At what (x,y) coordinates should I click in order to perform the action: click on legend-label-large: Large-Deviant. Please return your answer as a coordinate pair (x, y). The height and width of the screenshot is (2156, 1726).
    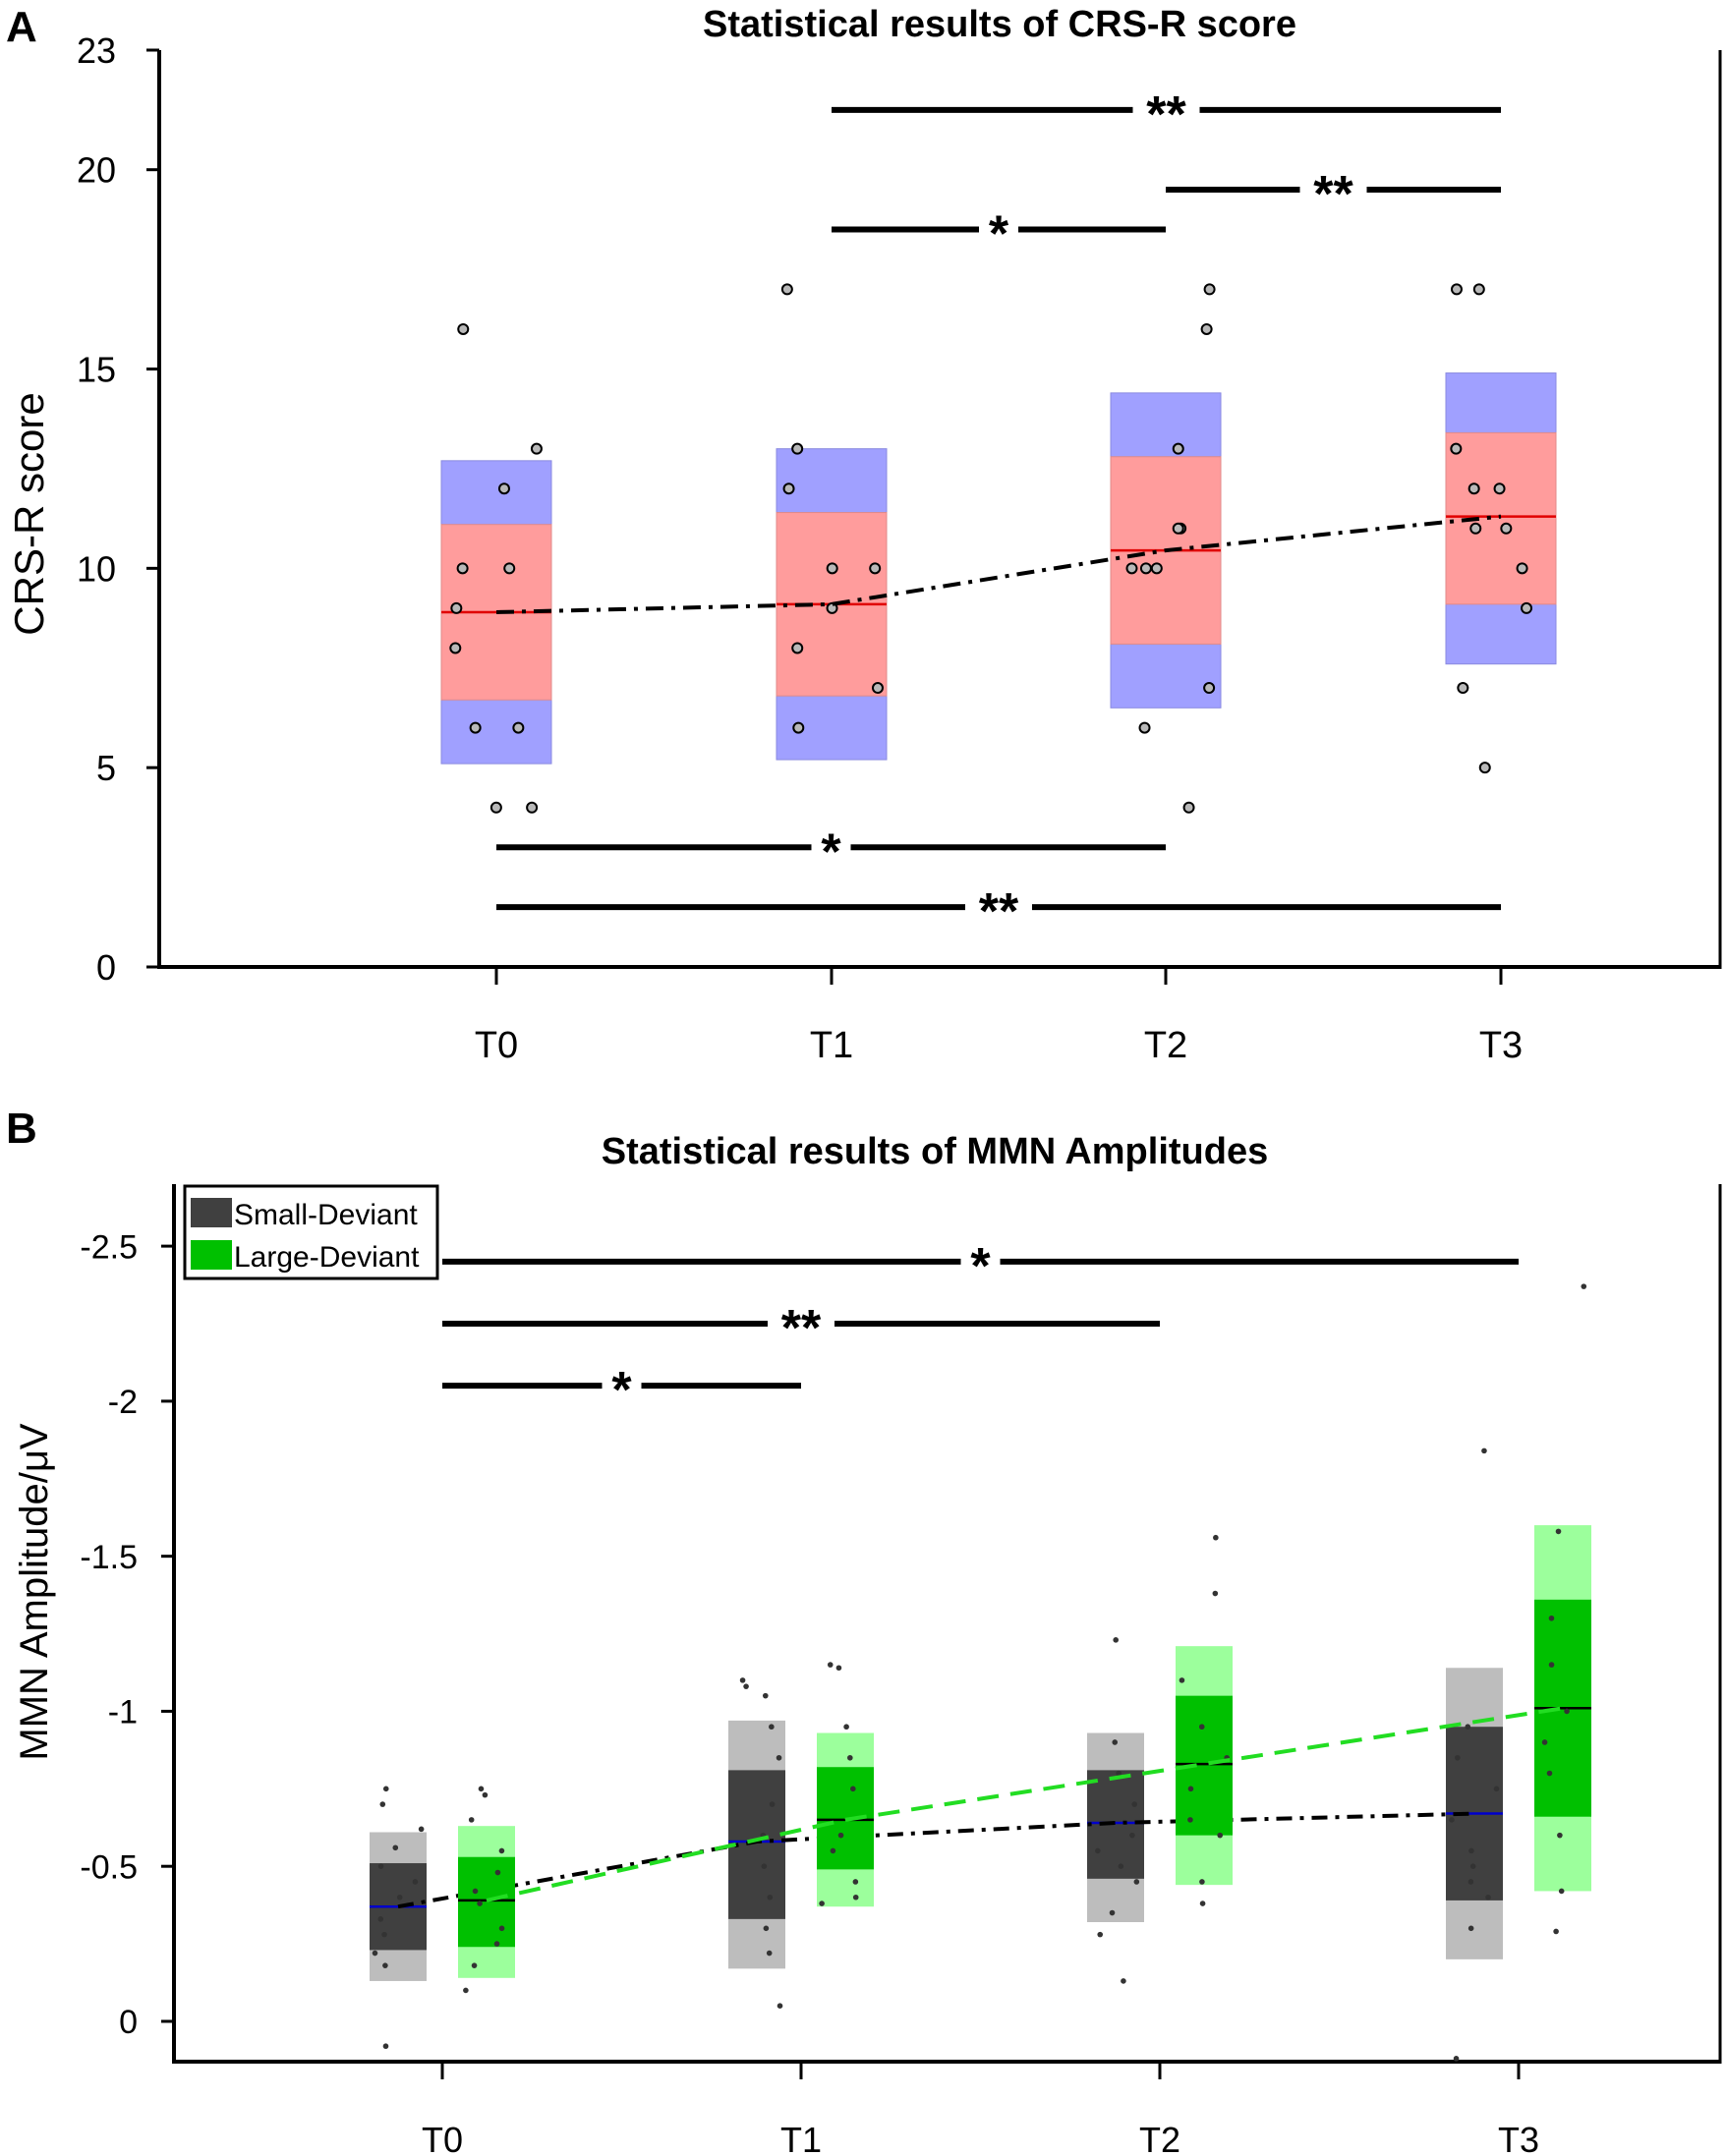
    Looking at the image, I should click on (327, 1257).